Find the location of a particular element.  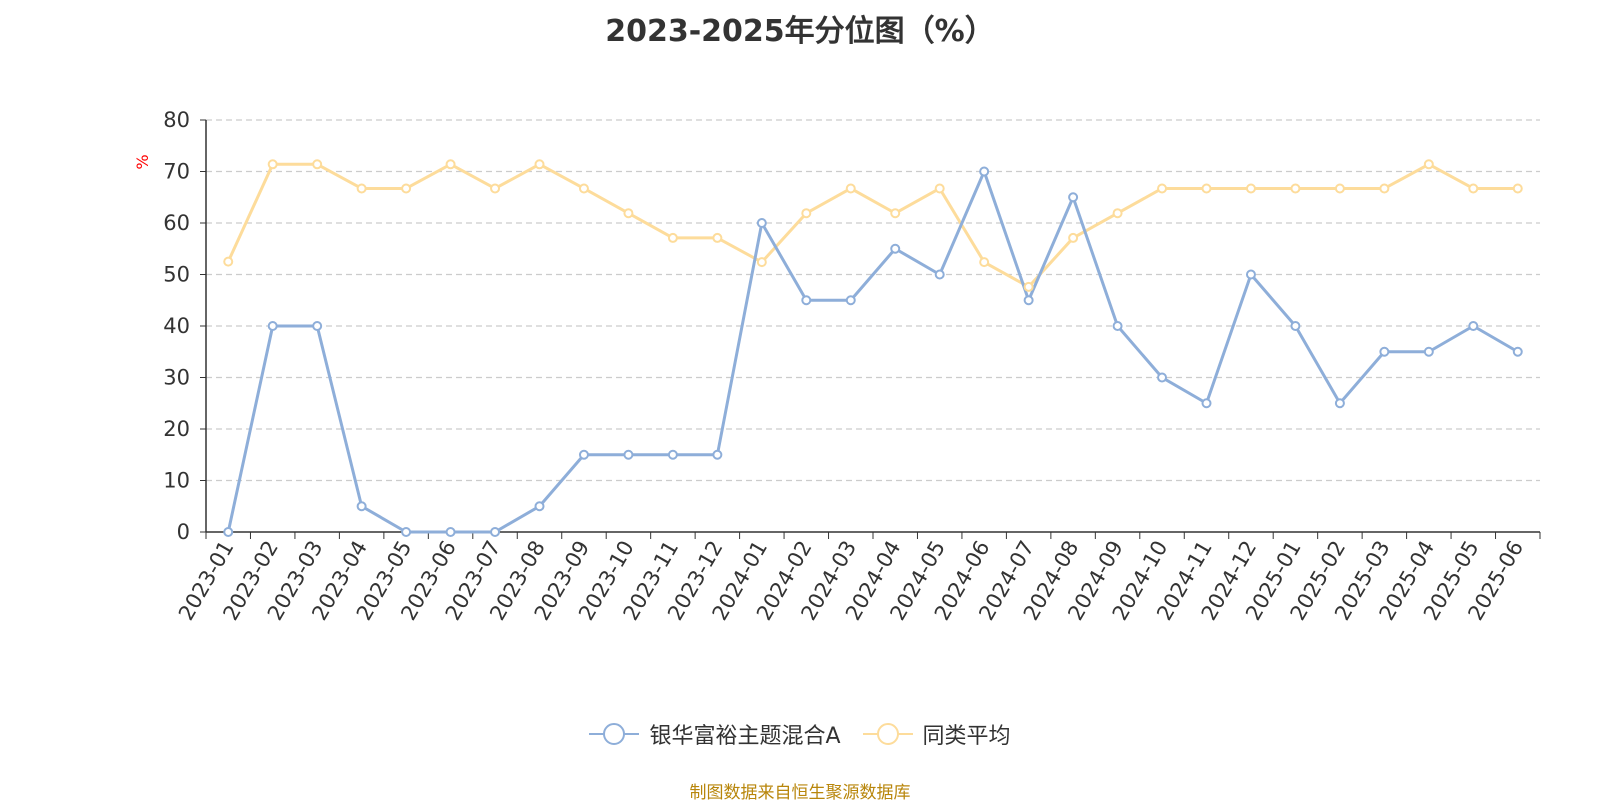

y-tick-label: 10 is located at coordinates (176, 481).